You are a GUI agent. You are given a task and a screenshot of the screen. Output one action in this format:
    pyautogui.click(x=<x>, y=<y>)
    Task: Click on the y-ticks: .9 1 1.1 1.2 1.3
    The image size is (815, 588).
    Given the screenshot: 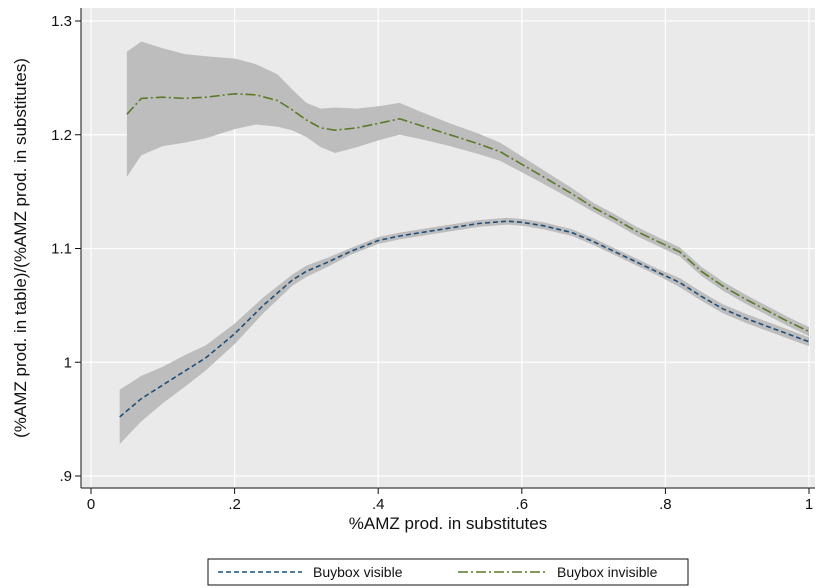 What is the action you would take?
    pyautogui.click(x=66, y=249)
    